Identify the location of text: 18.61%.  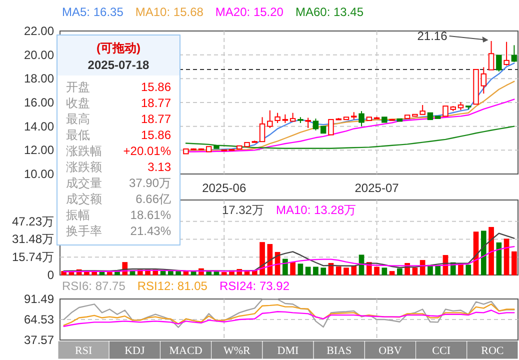
(150, 215).